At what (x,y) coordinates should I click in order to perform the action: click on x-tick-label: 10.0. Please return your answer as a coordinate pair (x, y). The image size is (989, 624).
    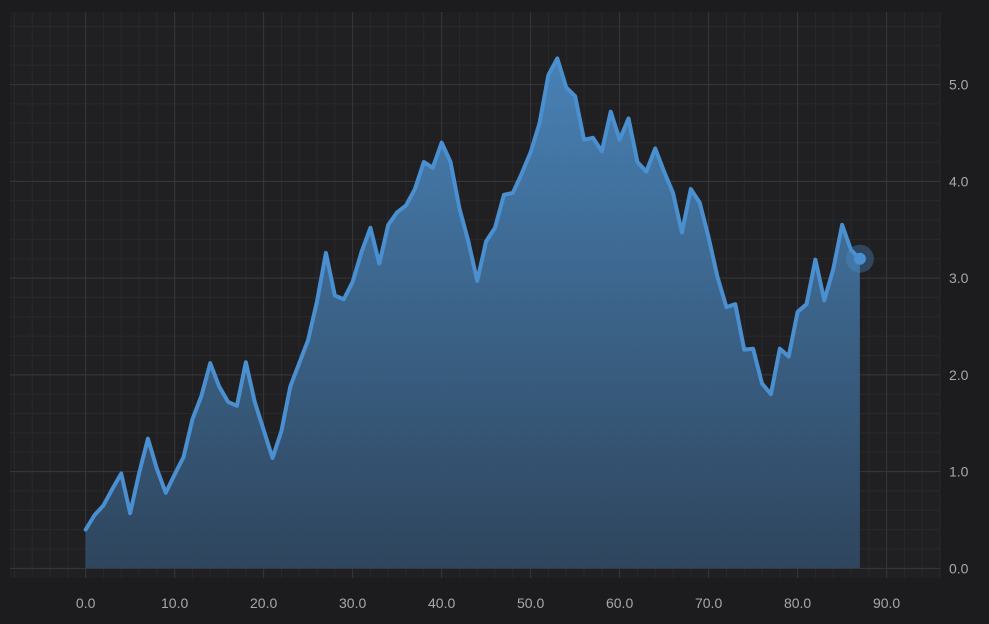
    Looking at the image, I should click on (174, 603).